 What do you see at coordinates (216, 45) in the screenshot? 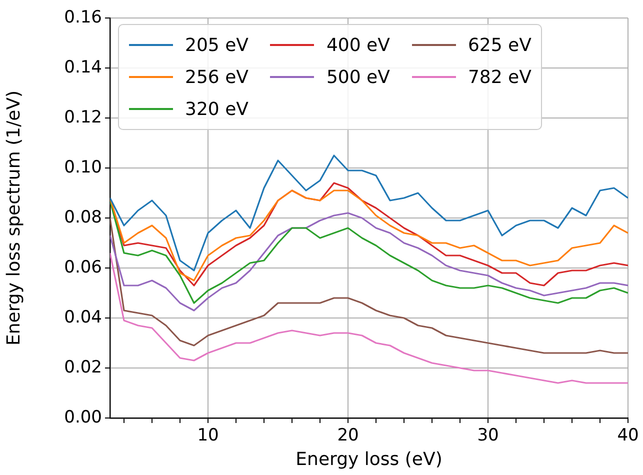
I see `legend-label: 205 eV` at bounding box center [216, 45].